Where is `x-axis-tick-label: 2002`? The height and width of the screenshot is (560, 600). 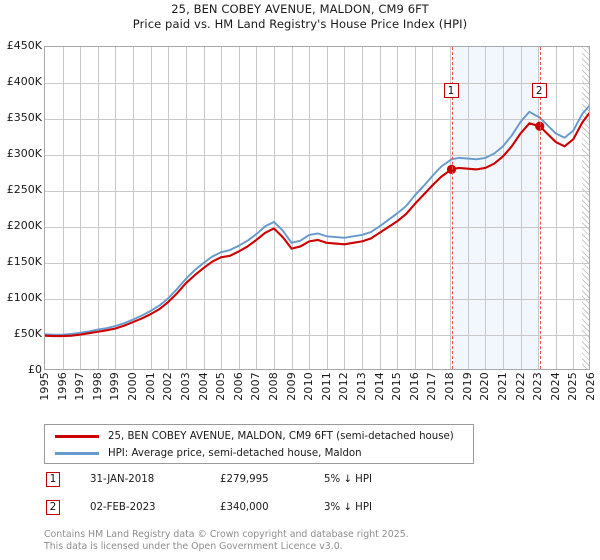 x-axis-tick-label: 2002 is located at coordinates (168, 386).